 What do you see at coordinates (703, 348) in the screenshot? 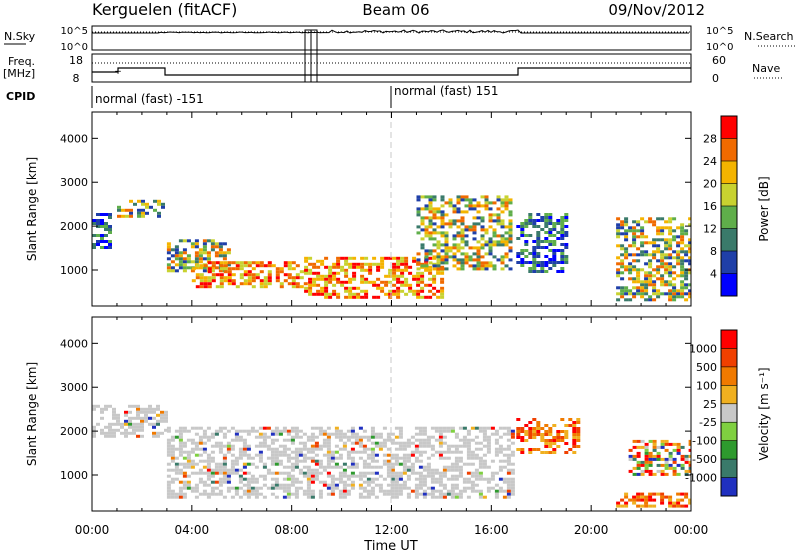
I see `colorbar-tick-label: 1000` at bounding box center [703, 348].